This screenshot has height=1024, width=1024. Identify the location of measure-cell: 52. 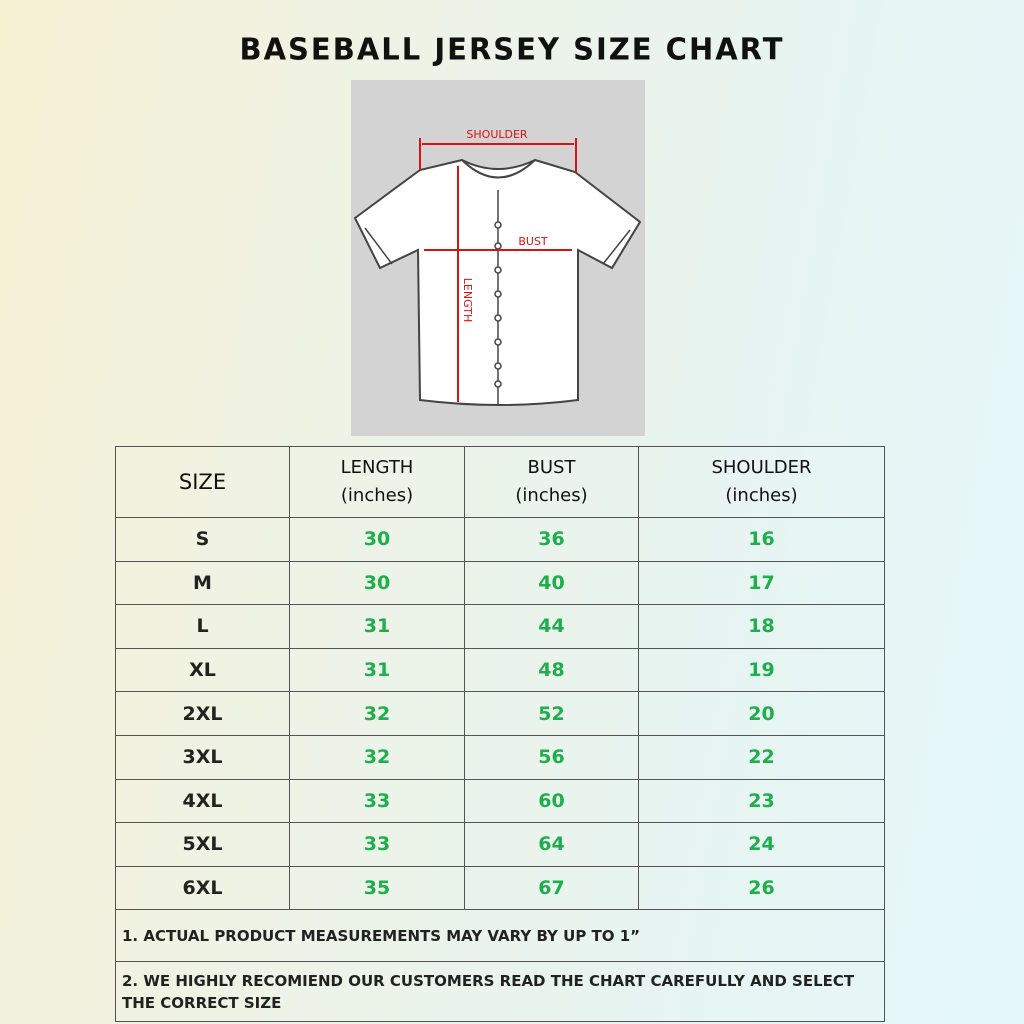
(551, 713).